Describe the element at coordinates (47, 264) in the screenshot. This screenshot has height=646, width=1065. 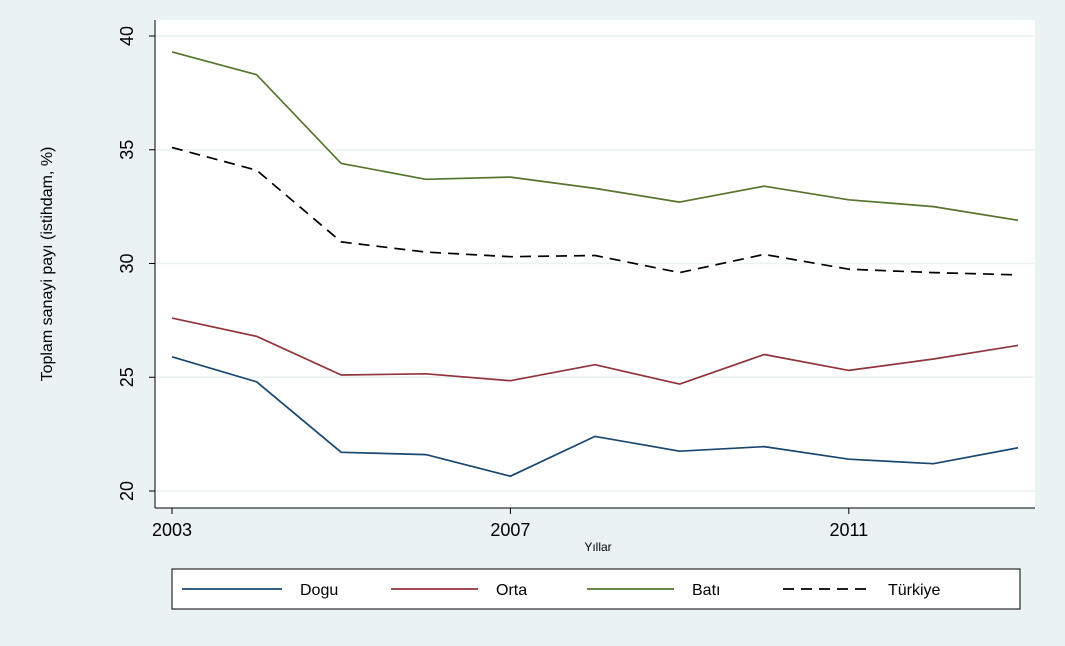
I see `y-axis-label: Toplam sanayi payı (istihdam, %)` at that location.